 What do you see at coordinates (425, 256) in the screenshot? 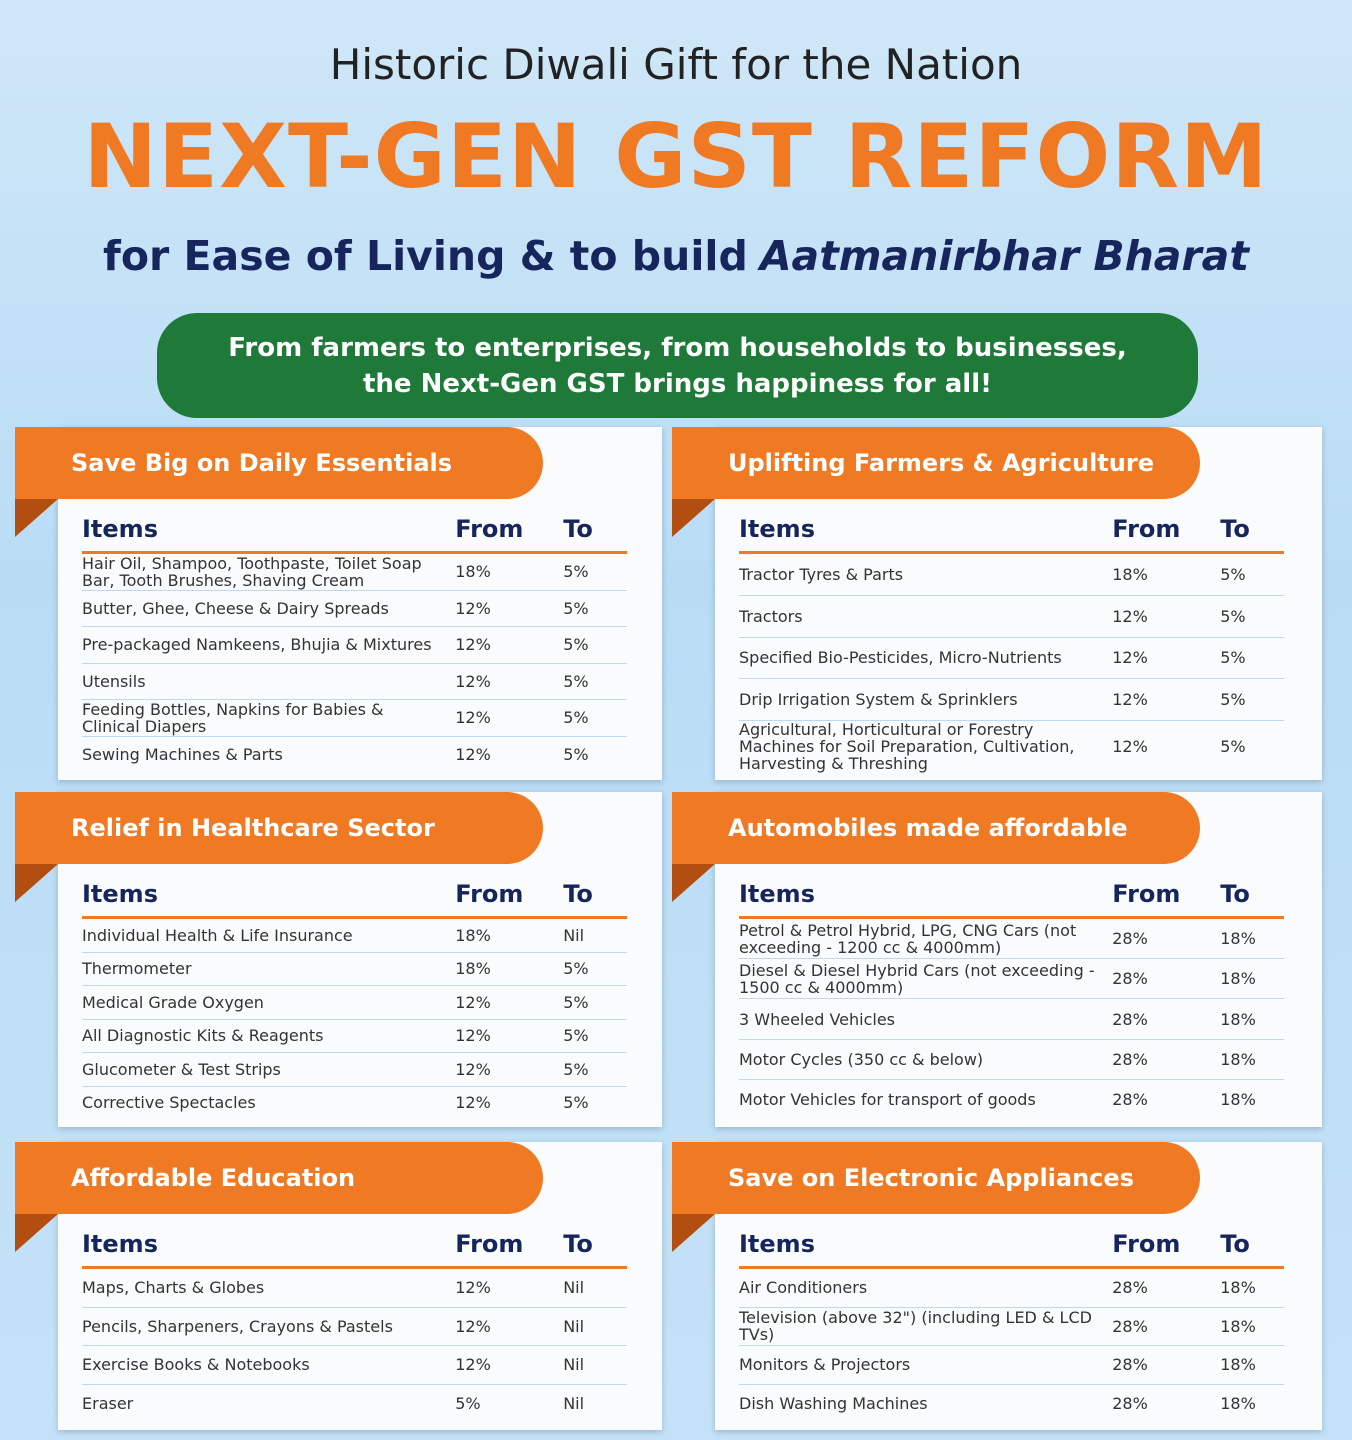
I see `subtitle-text: for Ease of Living & to build` at bounding box center [425, 256].